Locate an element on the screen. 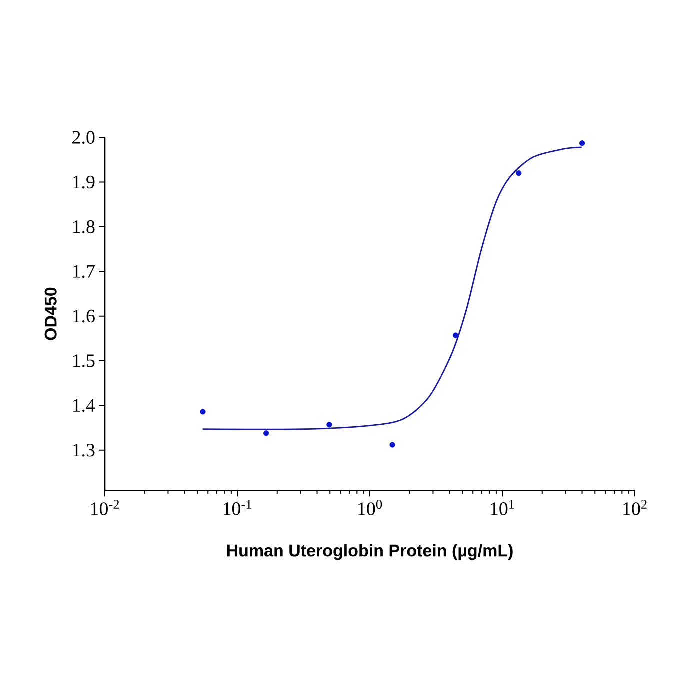  y-tick-label: 1.9 is located at coordinates (84, 182).